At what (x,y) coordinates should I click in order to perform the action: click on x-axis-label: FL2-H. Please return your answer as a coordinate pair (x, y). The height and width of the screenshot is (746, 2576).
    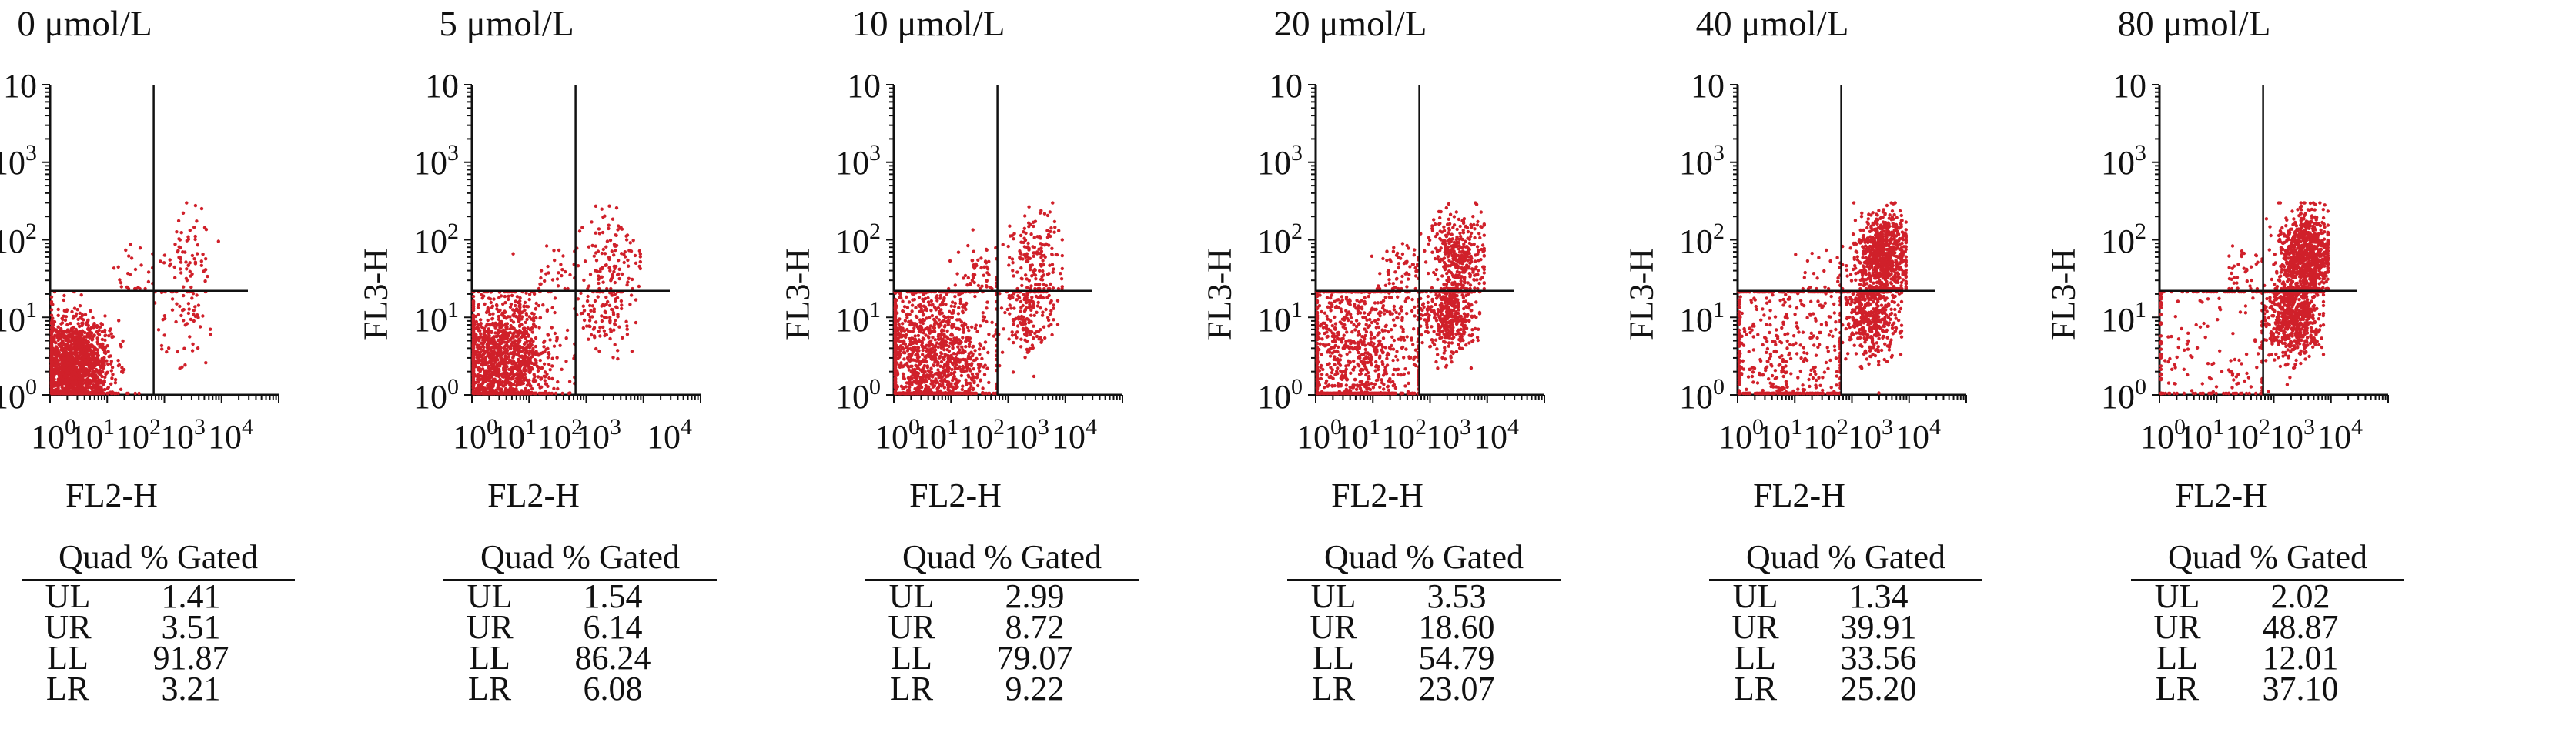
    Looking at the image, I should click on (534, 495).